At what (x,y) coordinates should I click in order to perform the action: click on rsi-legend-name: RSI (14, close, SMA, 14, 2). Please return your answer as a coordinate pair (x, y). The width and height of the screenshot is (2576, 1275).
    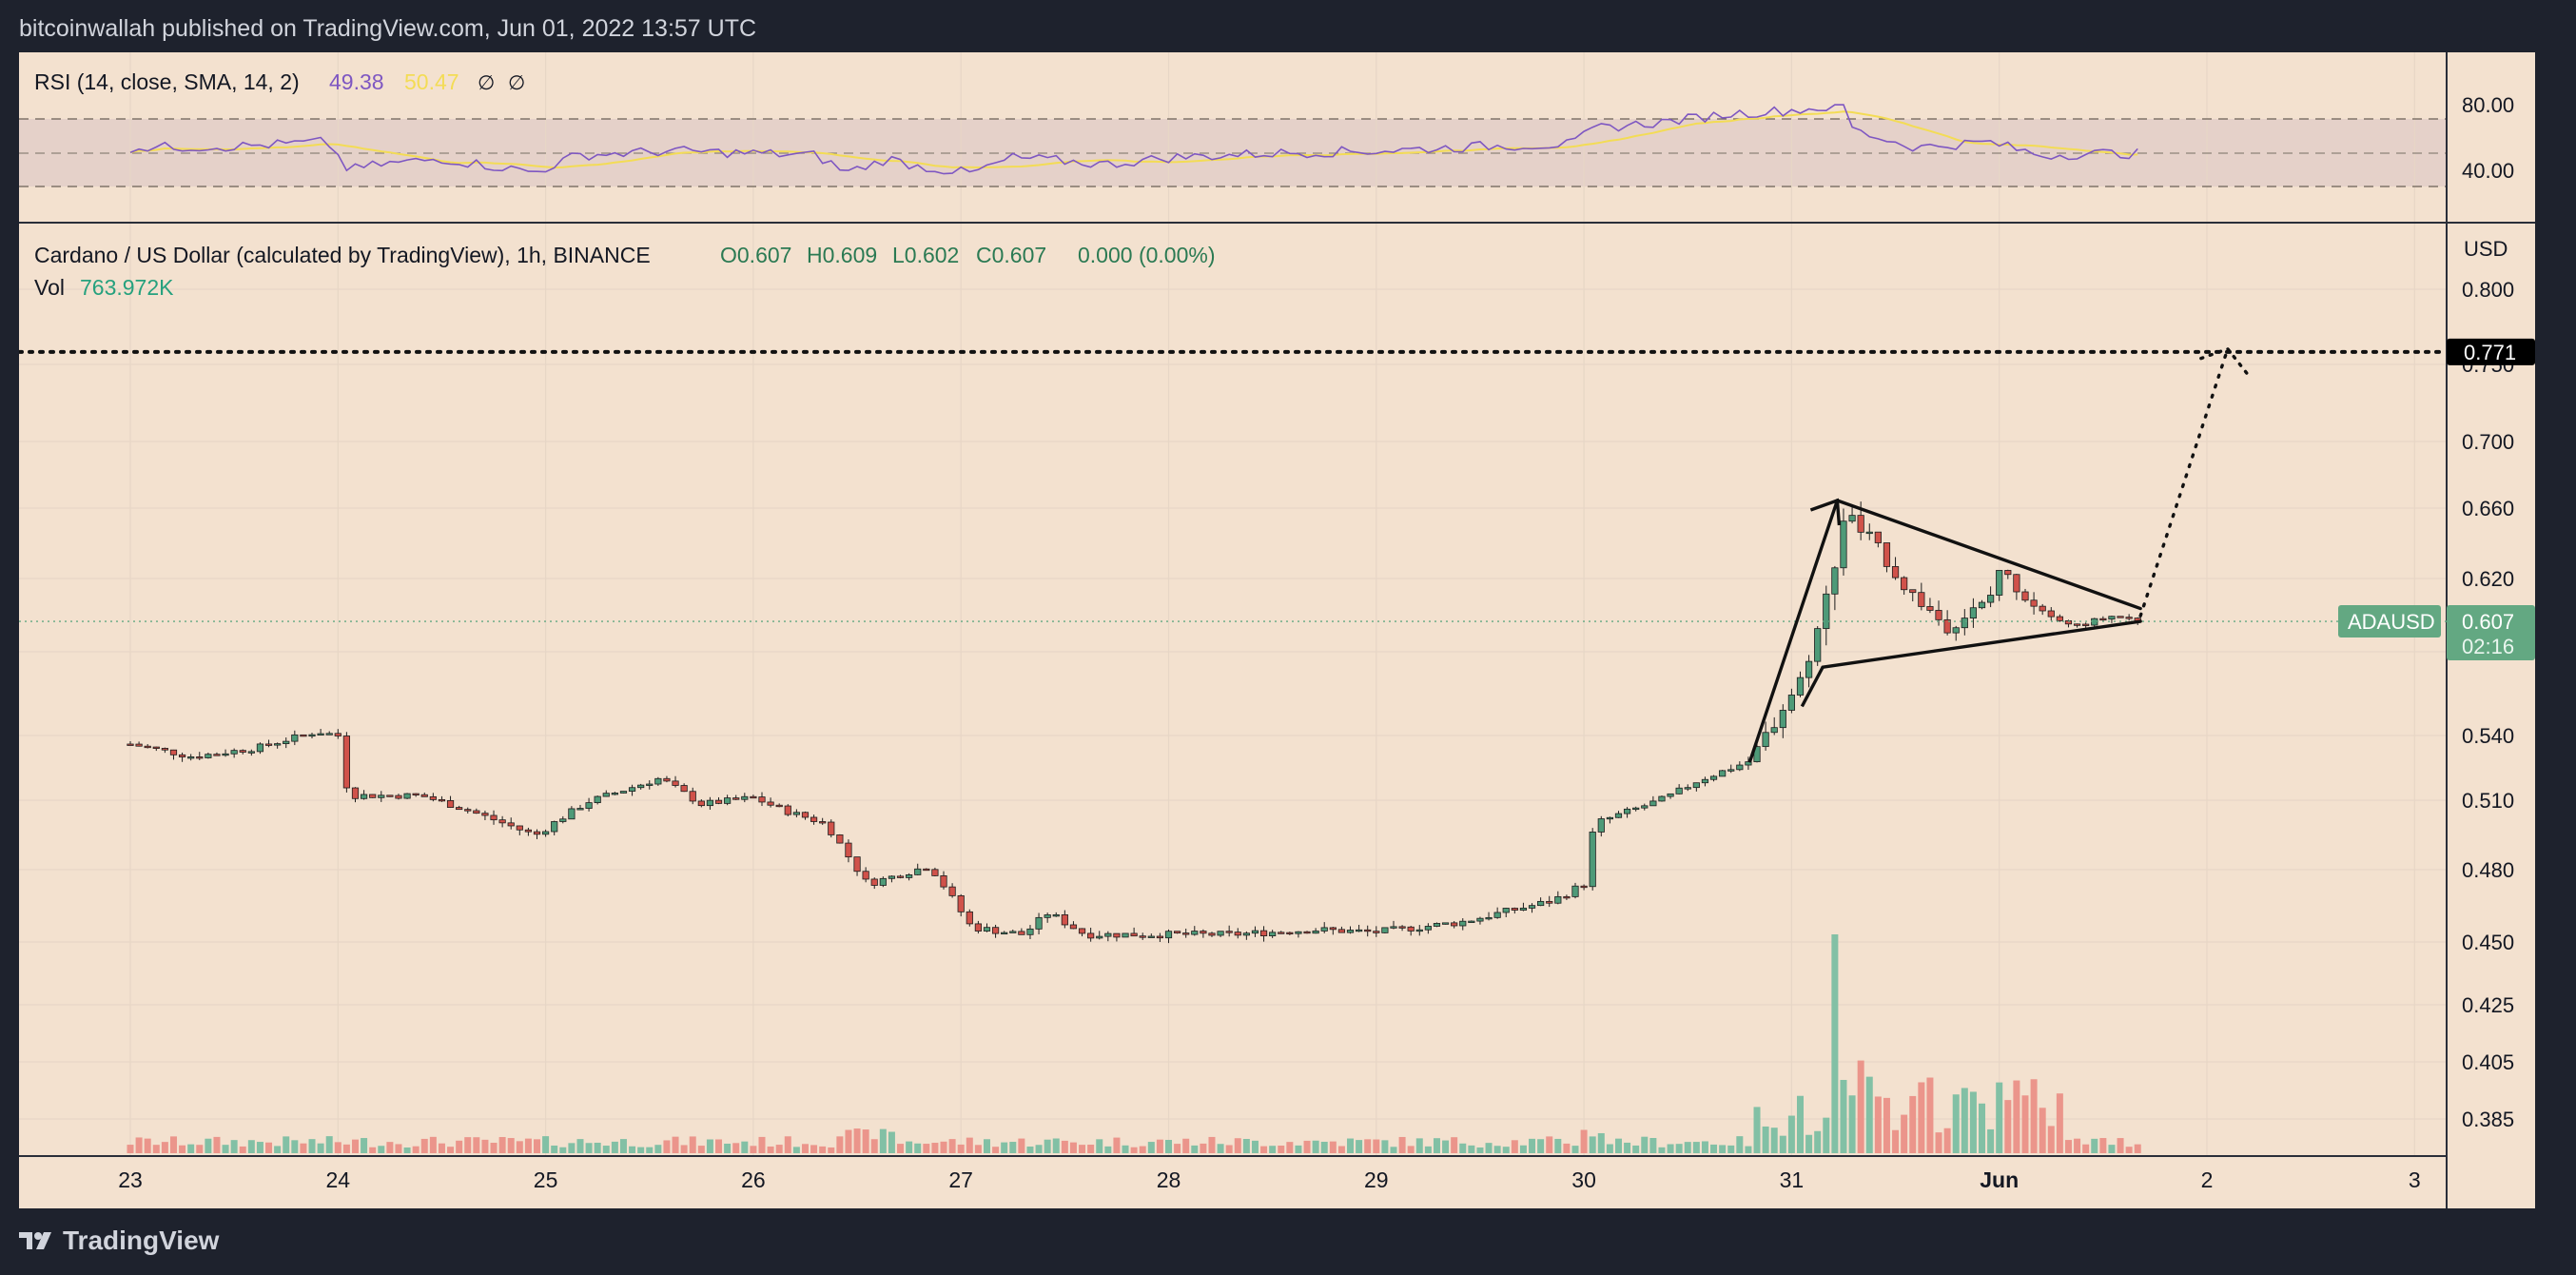
    Looking at the image, I should click on (167, 81).